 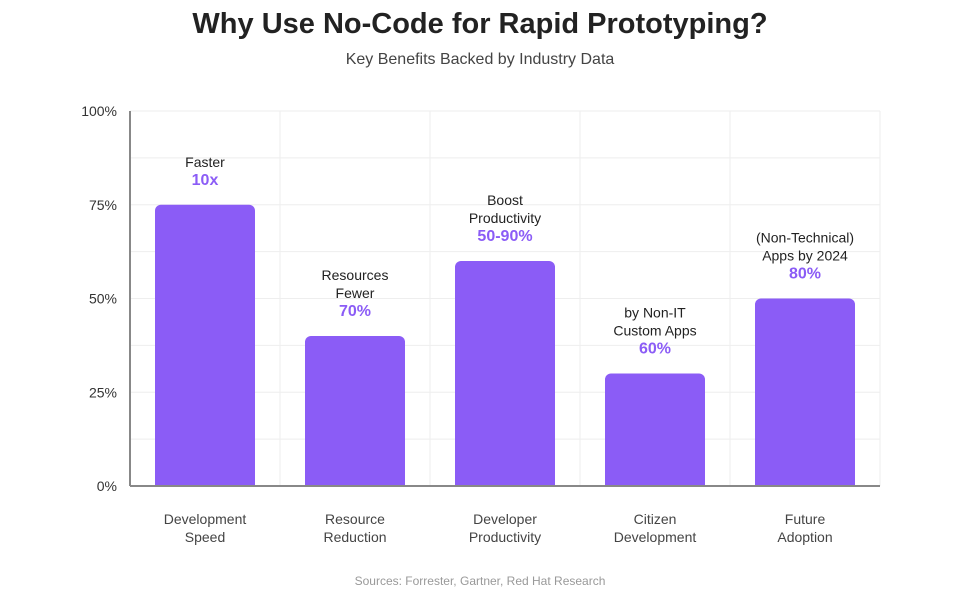 What do you see at coordinates (505, 218) in the screenshot?
I see `annotation-text: Productivity` at bounding box center [505, 218].